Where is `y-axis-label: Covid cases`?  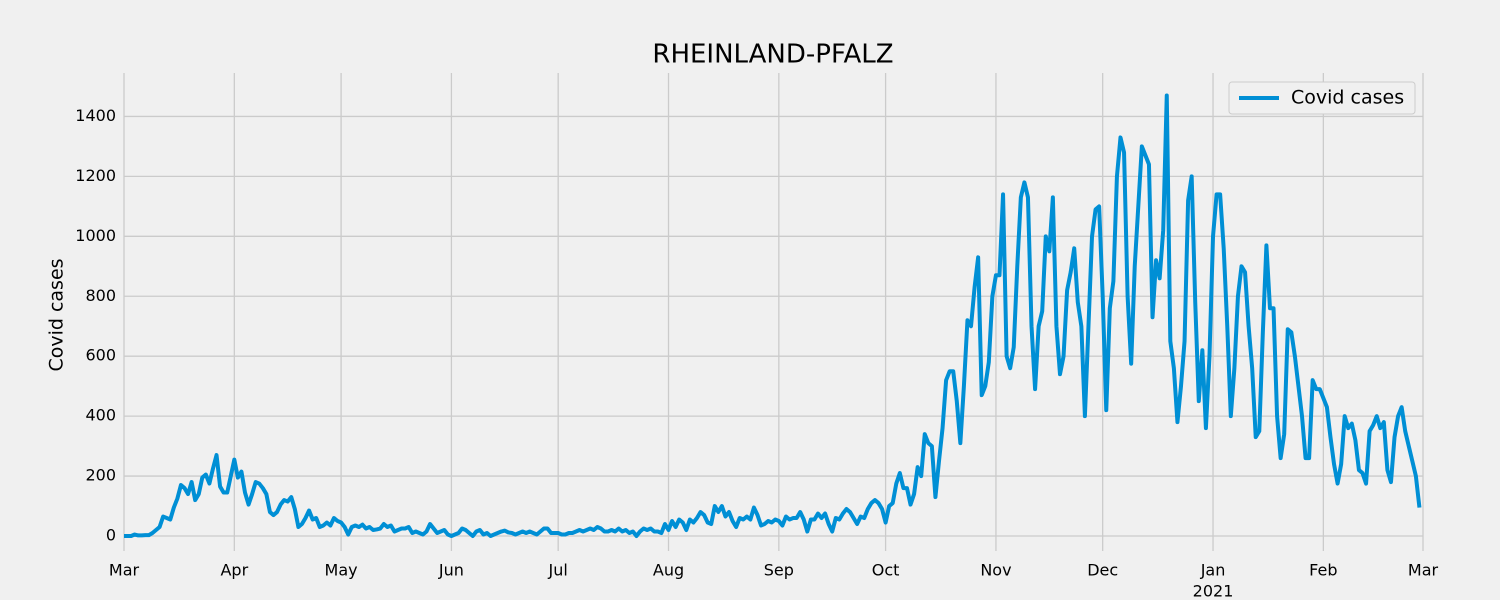
y-axis-label: Covid cases is located at coordinates (57, 314).